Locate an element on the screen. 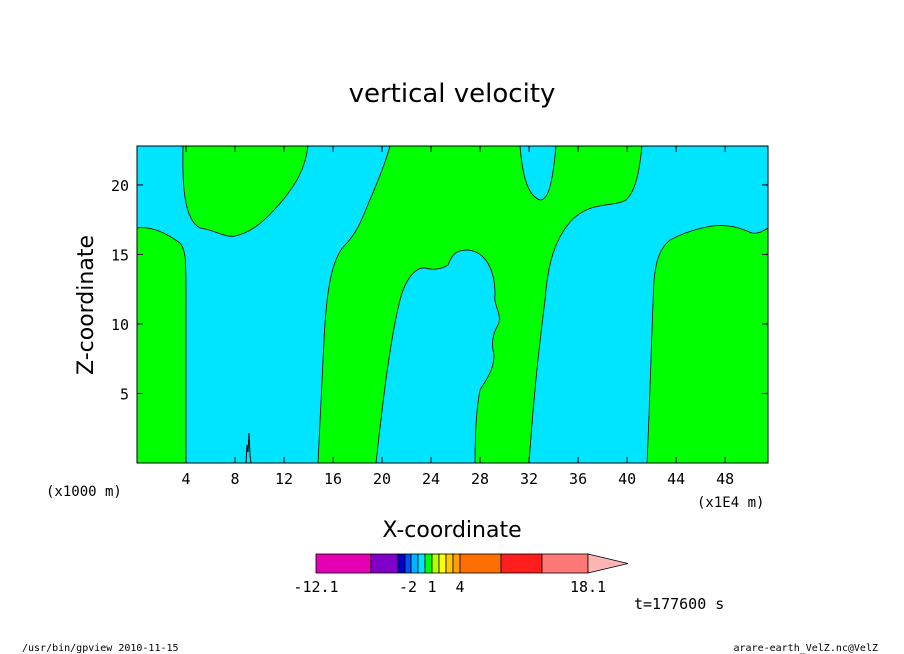 The height and width of the screenshot is (654, 904). x-tick-label: 40 is located at coordinates (627, 479).